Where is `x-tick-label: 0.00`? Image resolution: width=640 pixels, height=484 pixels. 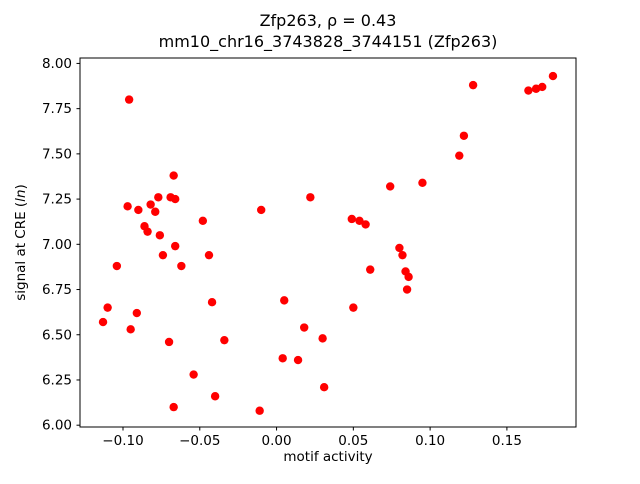
x-tick-label: 0.00 is located at coordinates (277, 441).